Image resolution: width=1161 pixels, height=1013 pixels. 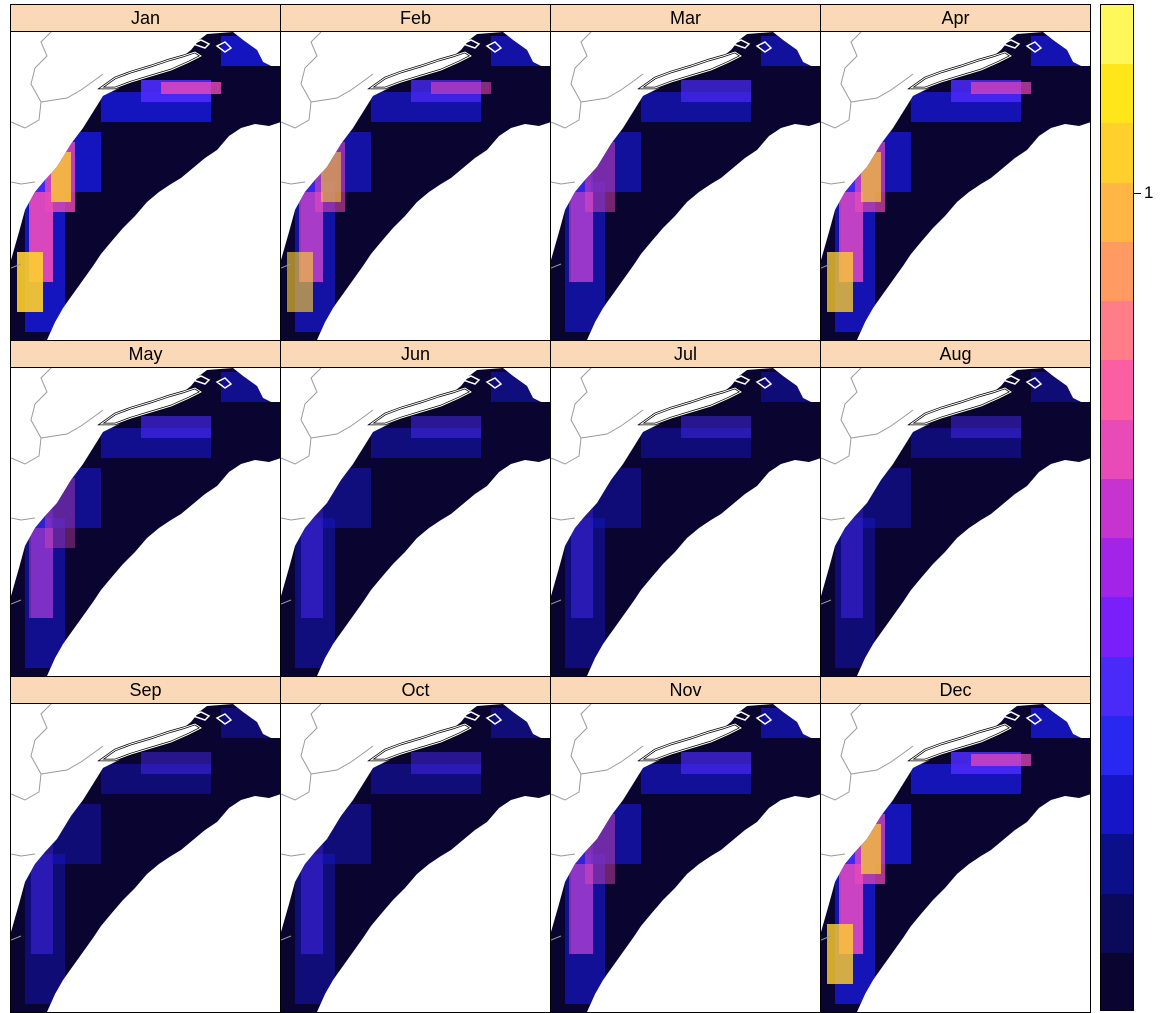 I want to click on map-panel-dec: Dec, so click(x=955, y=844).